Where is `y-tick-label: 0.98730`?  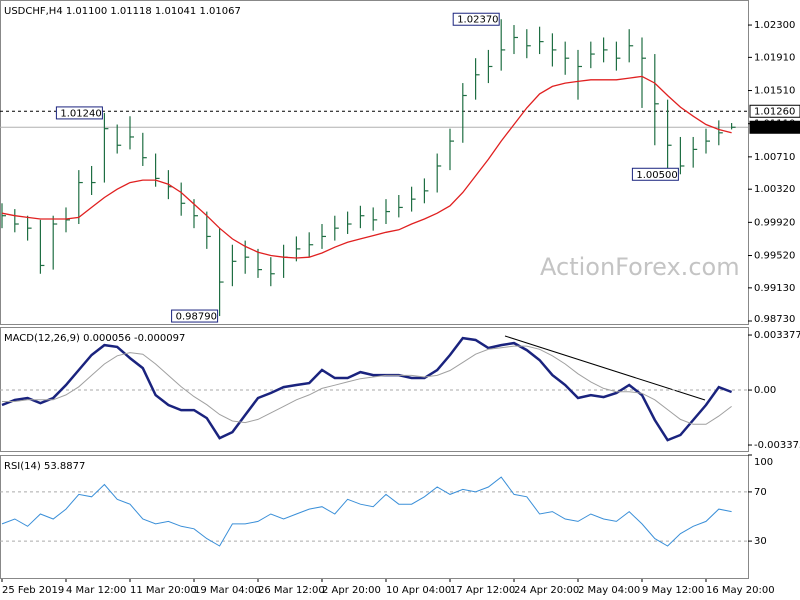
y-tick-label: 0.98730 is located at coordinates (774, 319).